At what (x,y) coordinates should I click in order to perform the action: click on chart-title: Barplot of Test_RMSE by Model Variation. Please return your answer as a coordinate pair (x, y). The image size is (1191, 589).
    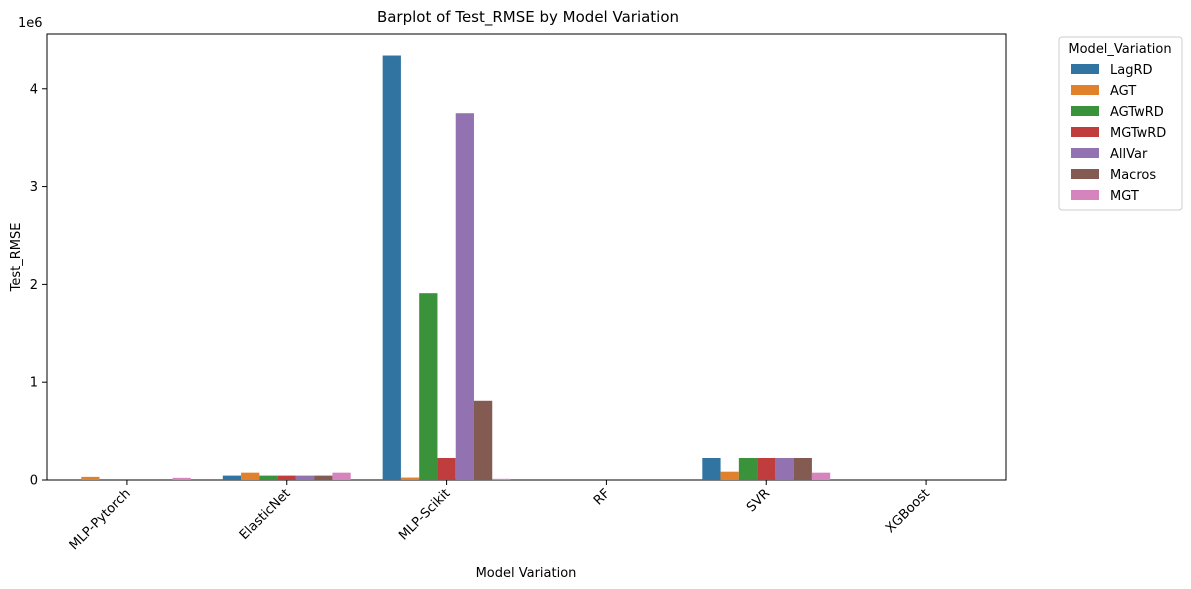
    Looking at the image, I should click on (528, 17).